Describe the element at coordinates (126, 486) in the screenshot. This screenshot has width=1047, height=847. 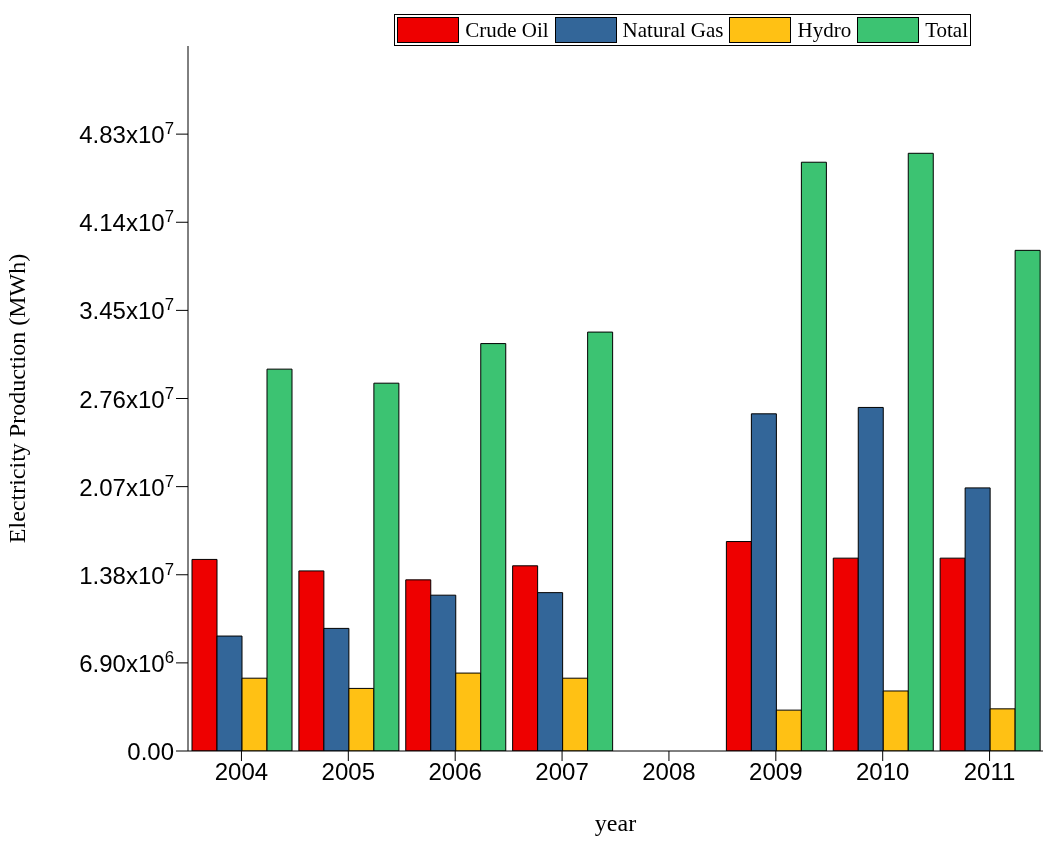
I see `y-tick-label: 2.07x10$^{7}$` at that location.